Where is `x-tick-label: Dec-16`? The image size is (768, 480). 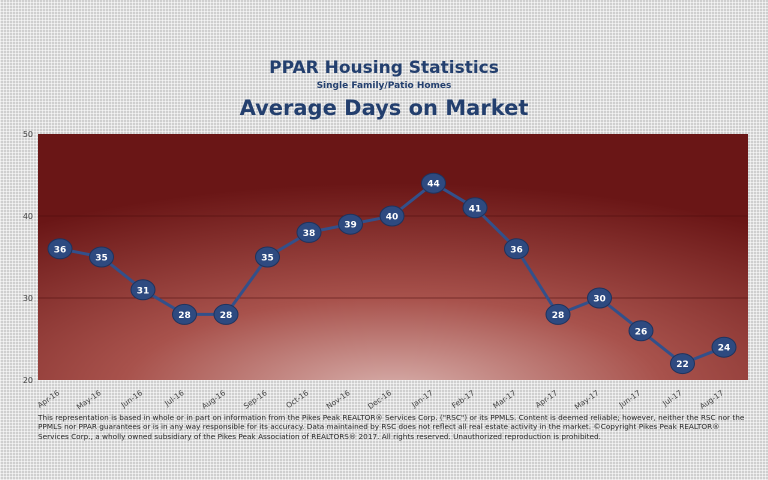
x-tick-label: Dec-16 is located at coordinates (379, 399).